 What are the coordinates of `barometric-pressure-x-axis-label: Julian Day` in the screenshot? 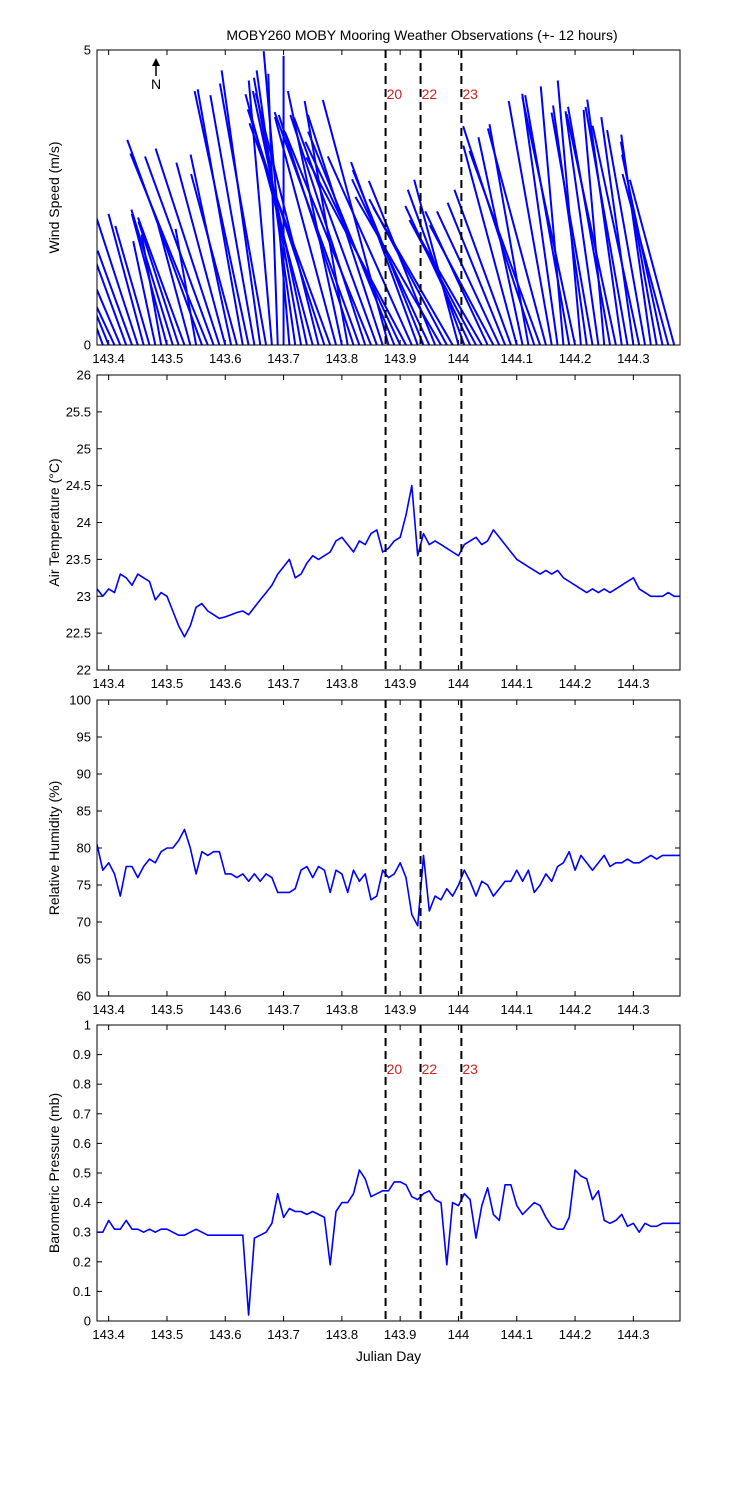 It's located at (388, 1356).